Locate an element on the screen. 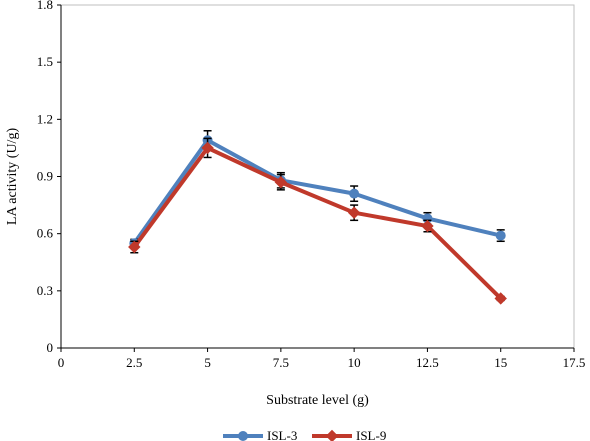 The height and width of the screenshot is (441, 590). legend-label: ISL-3 is located at coordinates (282, 434).